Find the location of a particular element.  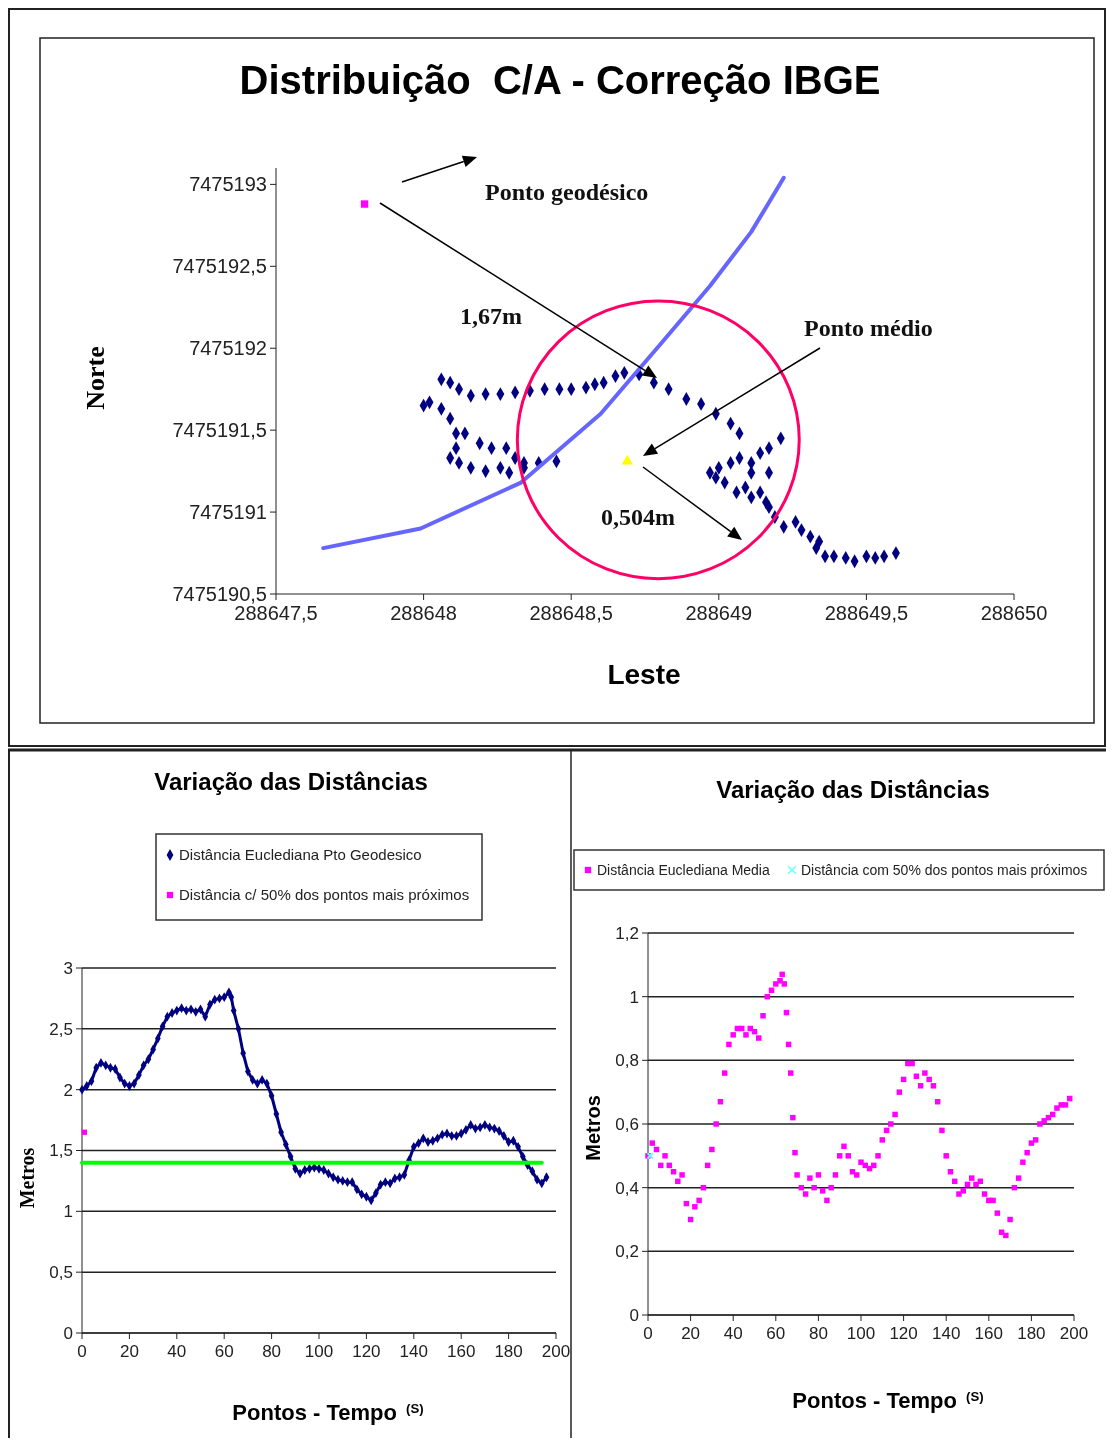

y-tick-label: 1,2 is located at coordinates (627, 933).